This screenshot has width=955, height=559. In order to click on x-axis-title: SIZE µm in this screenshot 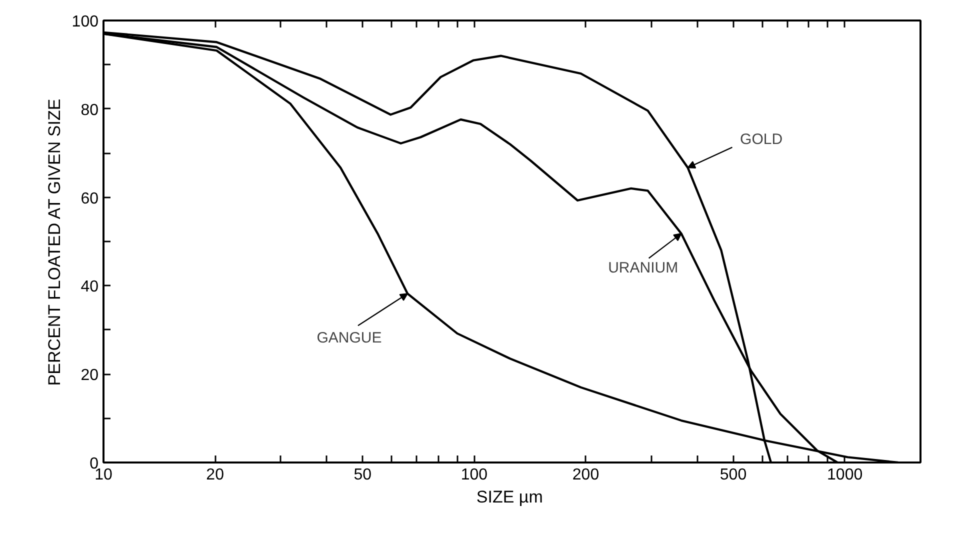, I will do `click(509, 497)`.